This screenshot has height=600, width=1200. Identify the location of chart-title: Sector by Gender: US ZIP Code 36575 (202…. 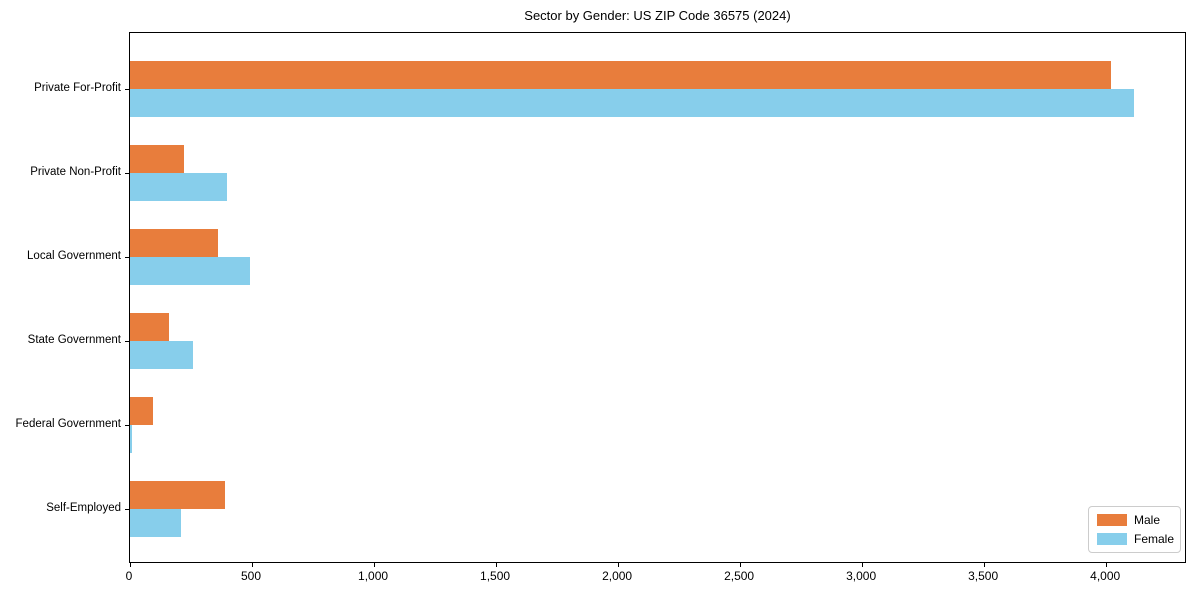
(657, 15).